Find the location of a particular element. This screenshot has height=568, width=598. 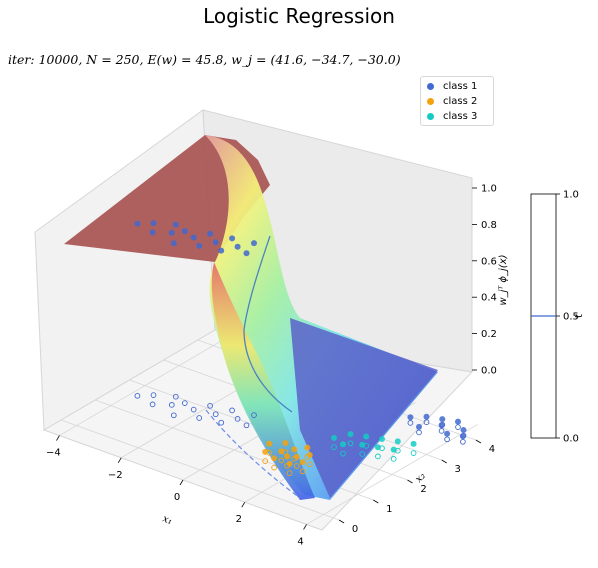

legend-item-class-2: class 2 is located at coordinates (460, 101).